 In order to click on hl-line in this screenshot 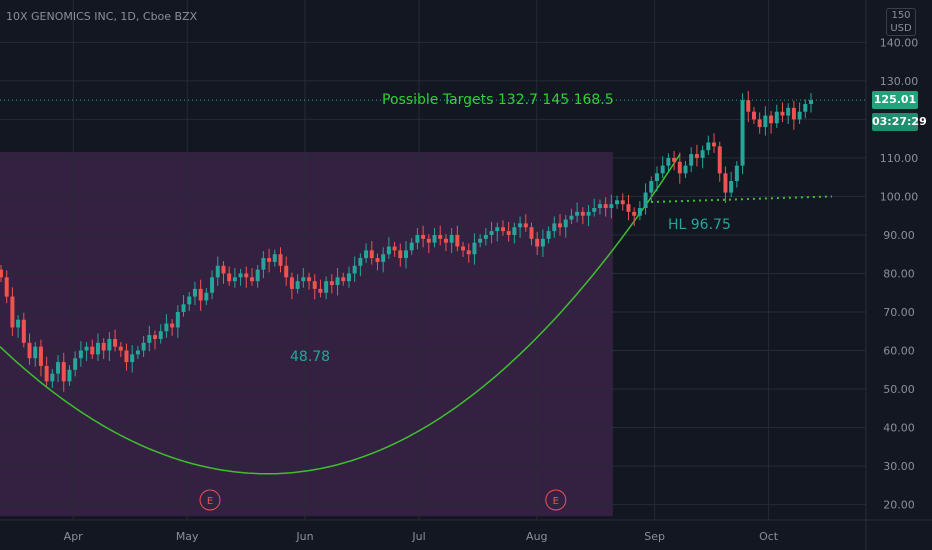, I will do `click(738, 199)`.